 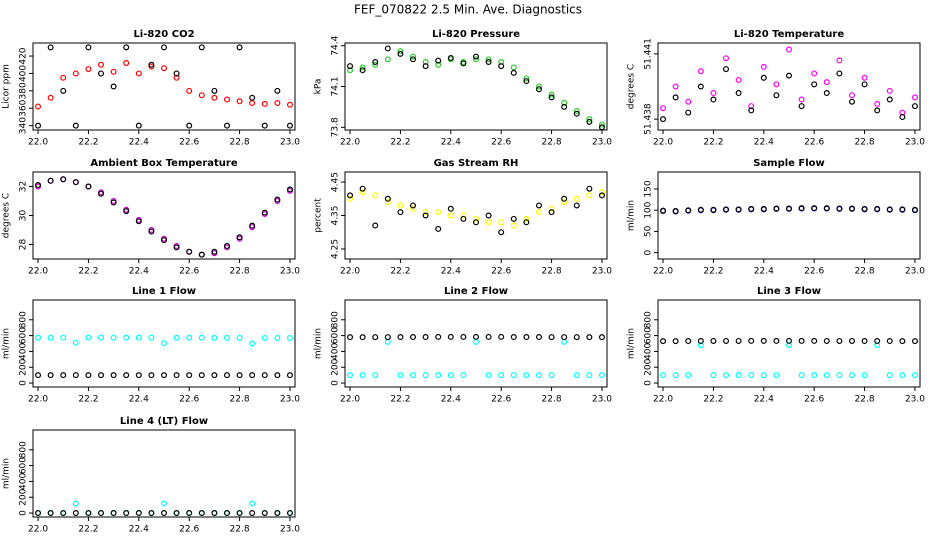 What do you see at coordinates (814, 272) in the screenshot?
I see `x-tick-label: 22.6` at bounding box center [814, 272].